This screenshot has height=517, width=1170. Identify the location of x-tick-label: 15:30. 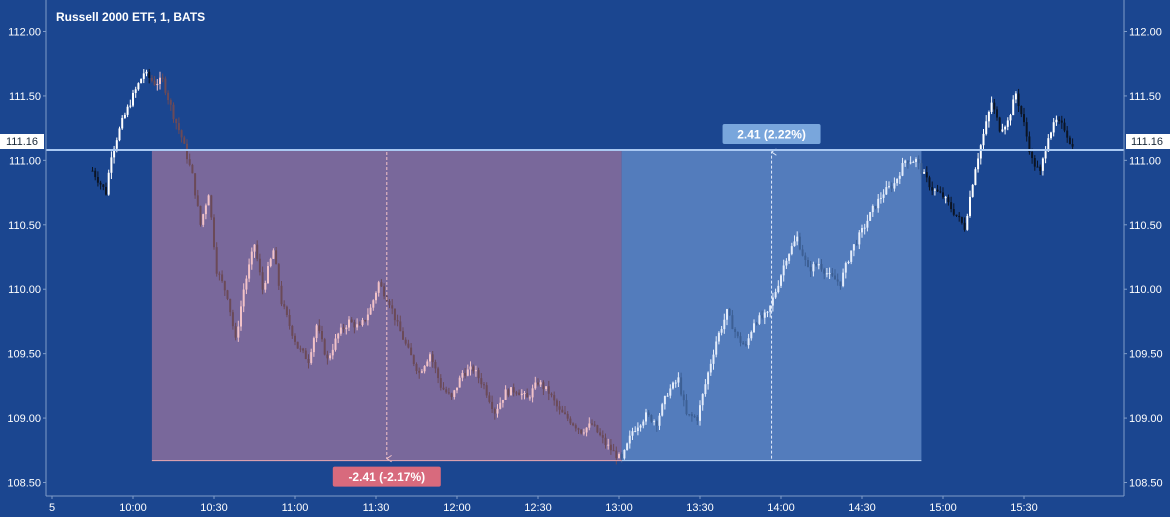
(1024, 508).